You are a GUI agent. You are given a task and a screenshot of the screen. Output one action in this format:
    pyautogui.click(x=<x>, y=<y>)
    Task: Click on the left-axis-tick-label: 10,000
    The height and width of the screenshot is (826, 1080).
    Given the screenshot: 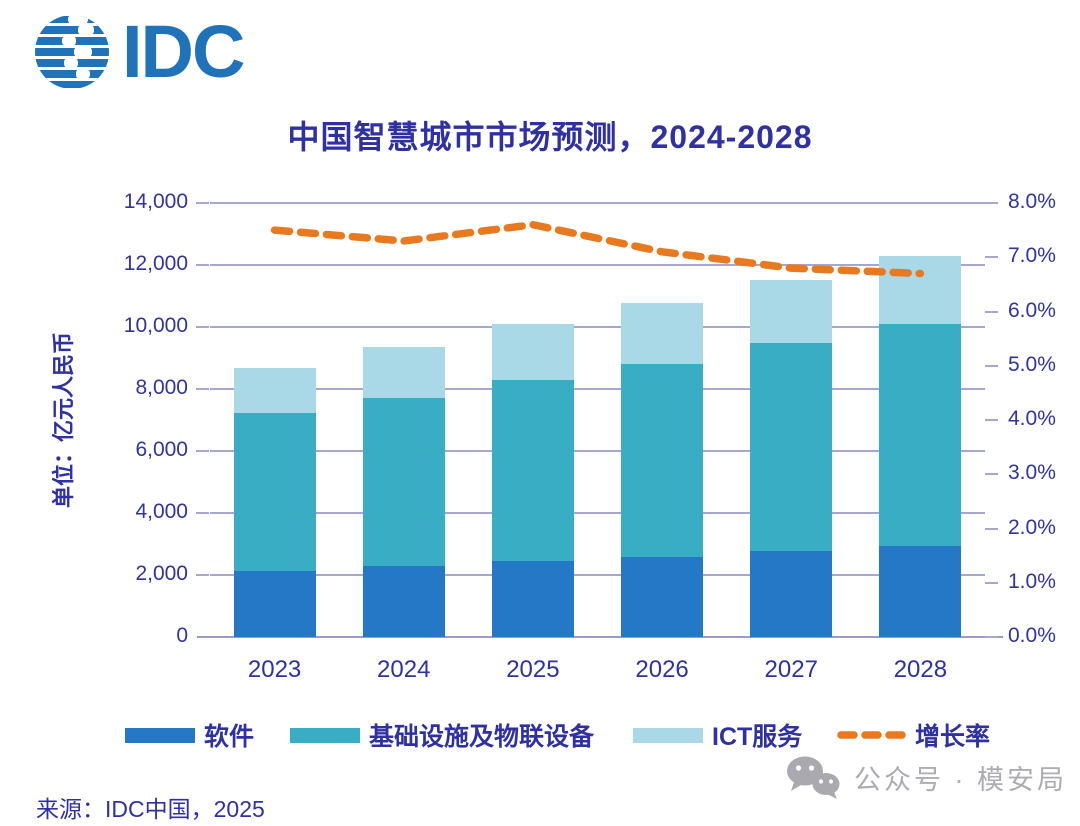 What is the action you would take?
    pyautogui.click(x=155, y=325)
    